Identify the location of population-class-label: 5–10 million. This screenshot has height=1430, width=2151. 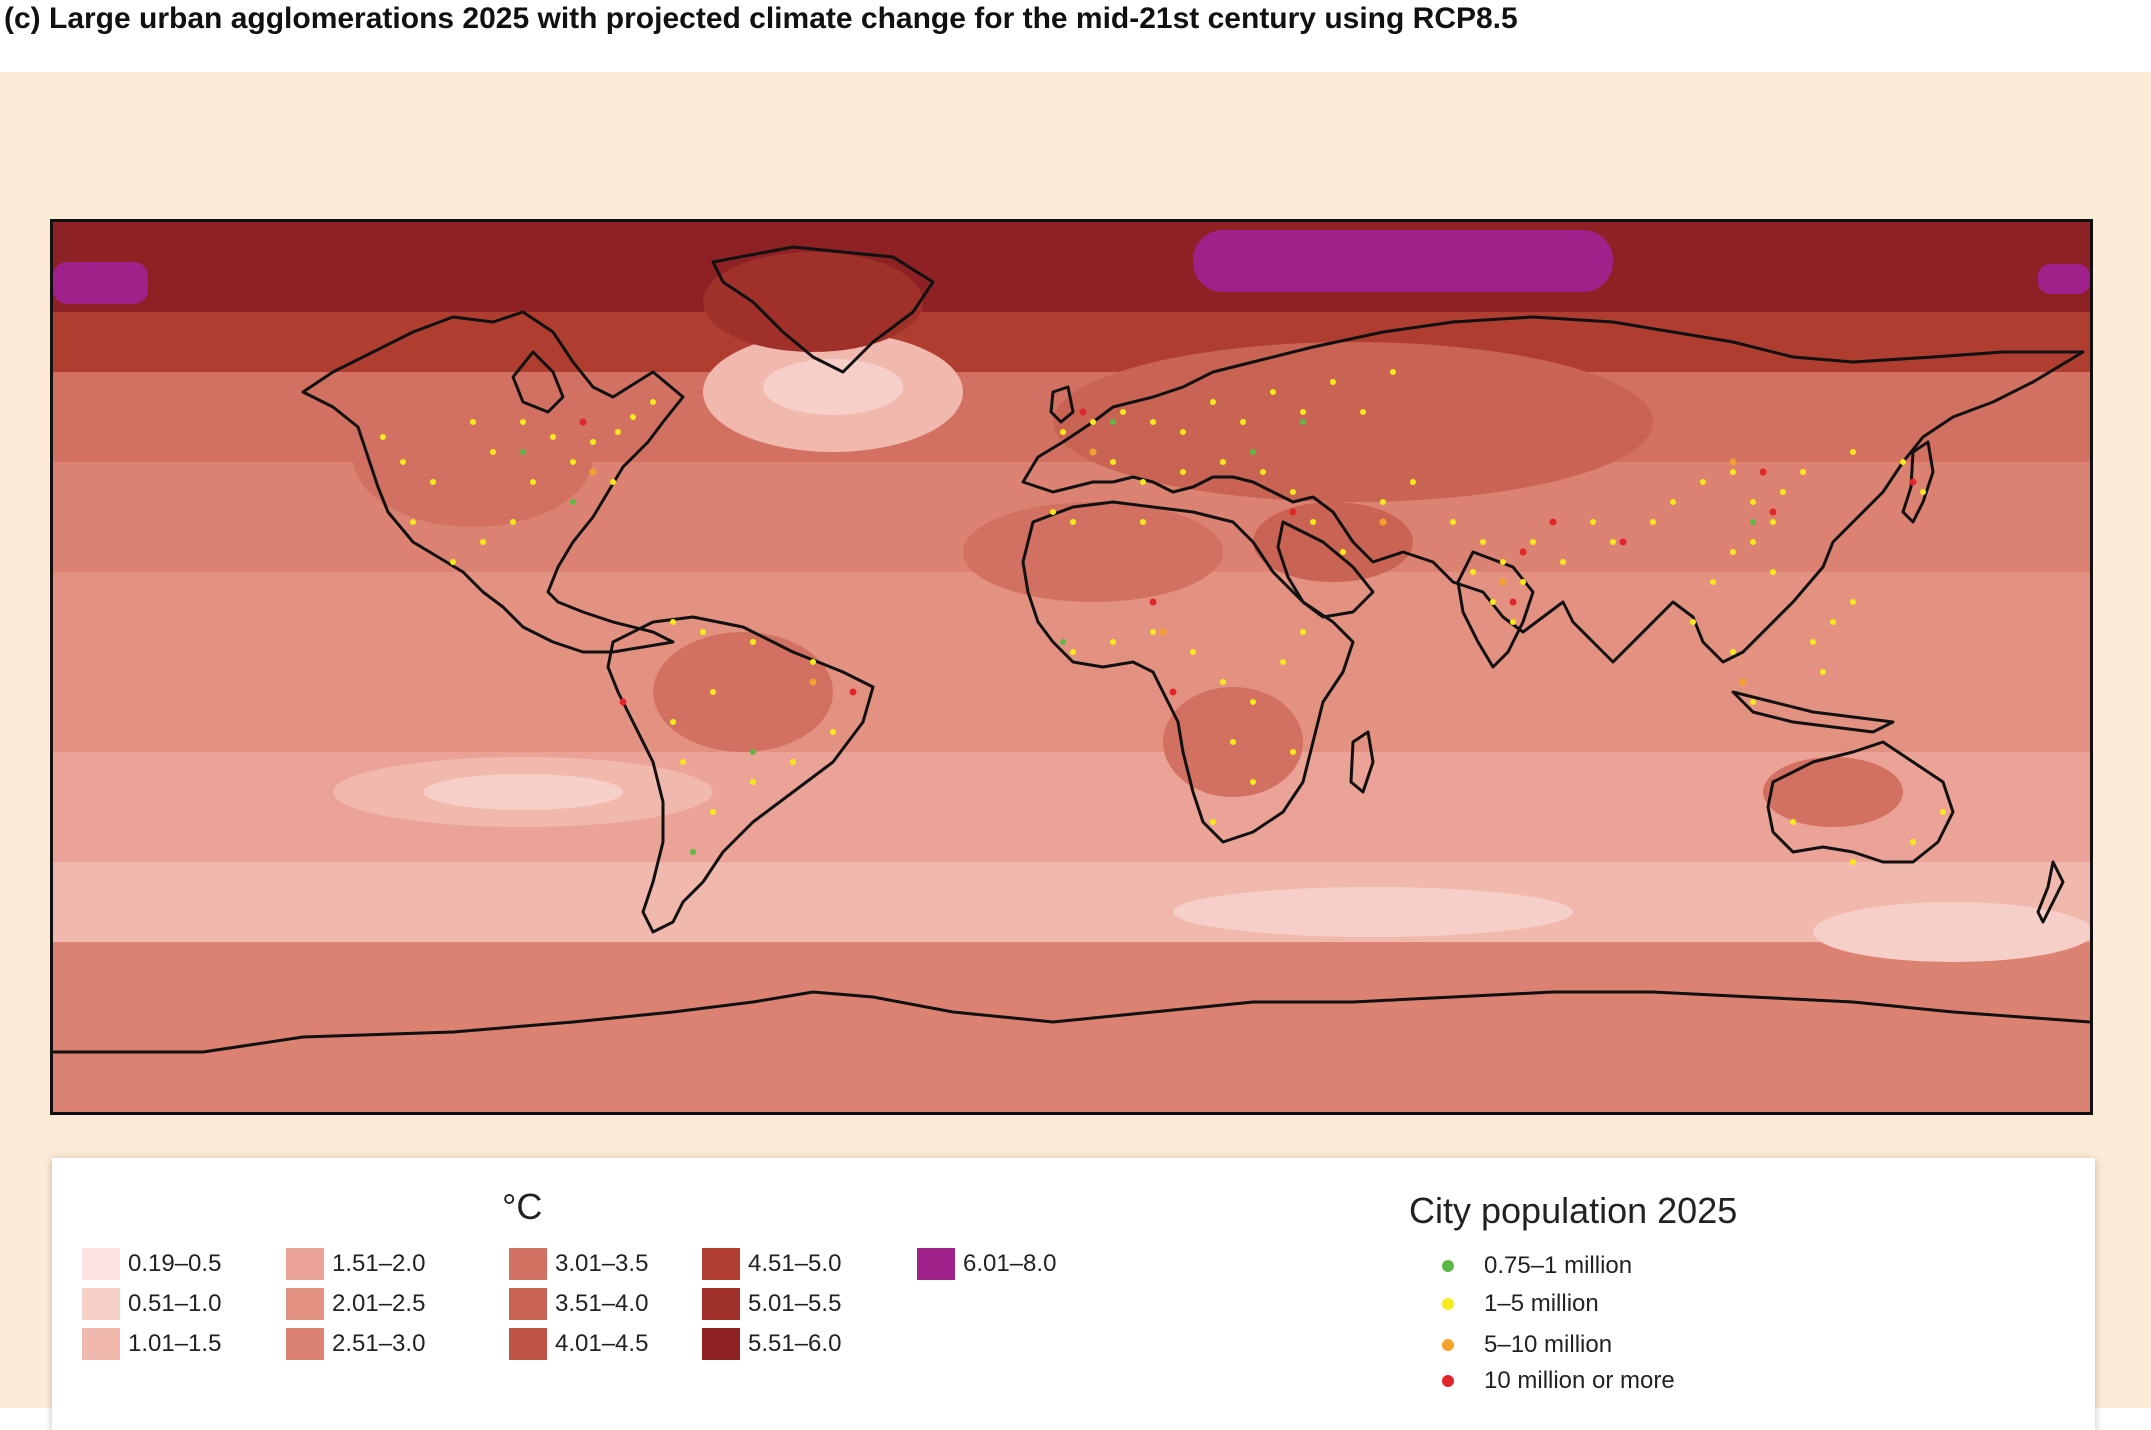
(1548, 1344).